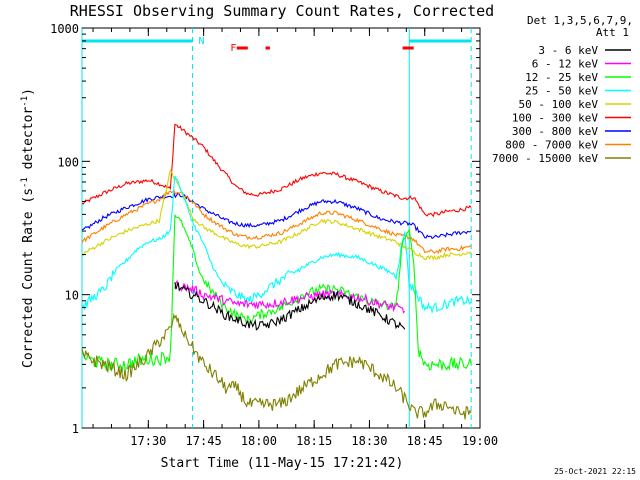 The image size is (640, 480). What do you see at coordinates (202, 41) in the screenshot?
I see `night-label: N` at bounding box center [202, 41].